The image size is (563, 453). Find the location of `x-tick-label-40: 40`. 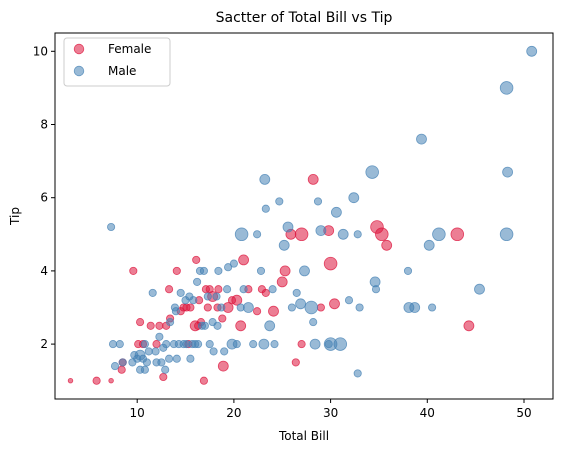

x-tick-label-40: 40 is located at coordinates (427, 413).